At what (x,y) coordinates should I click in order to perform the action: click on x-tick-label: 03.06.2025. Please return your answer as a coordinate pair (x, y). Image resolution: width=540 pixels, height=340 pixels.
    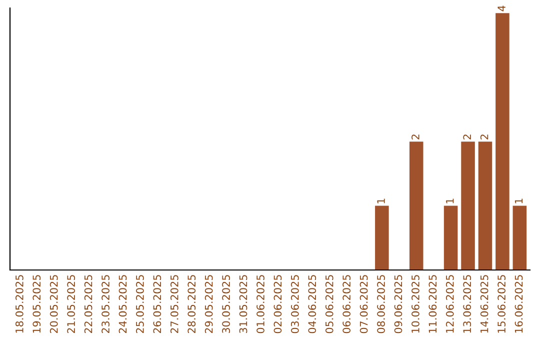
    Looking at the image, I should click on (294, 304).